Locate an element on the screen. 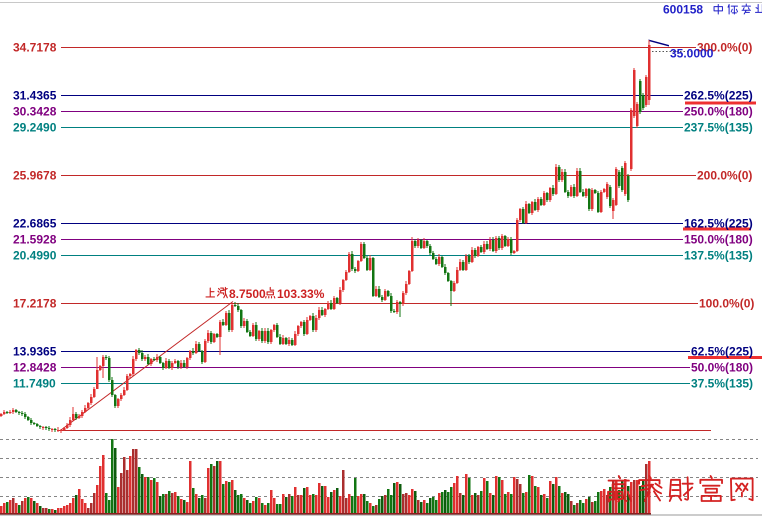 This screenshot has height=521, width=762. svg-text: 250.0%(180) is located at coordinates (718, 112).